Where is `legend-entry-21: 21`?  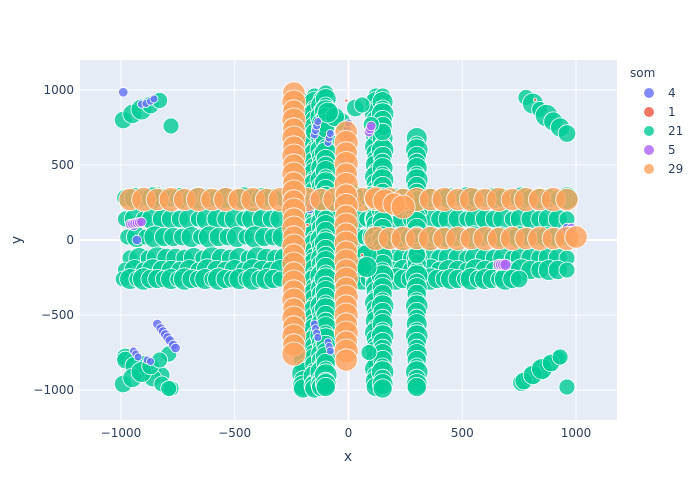 legend-entry-21: 21 is located at coordinates (663, 131).